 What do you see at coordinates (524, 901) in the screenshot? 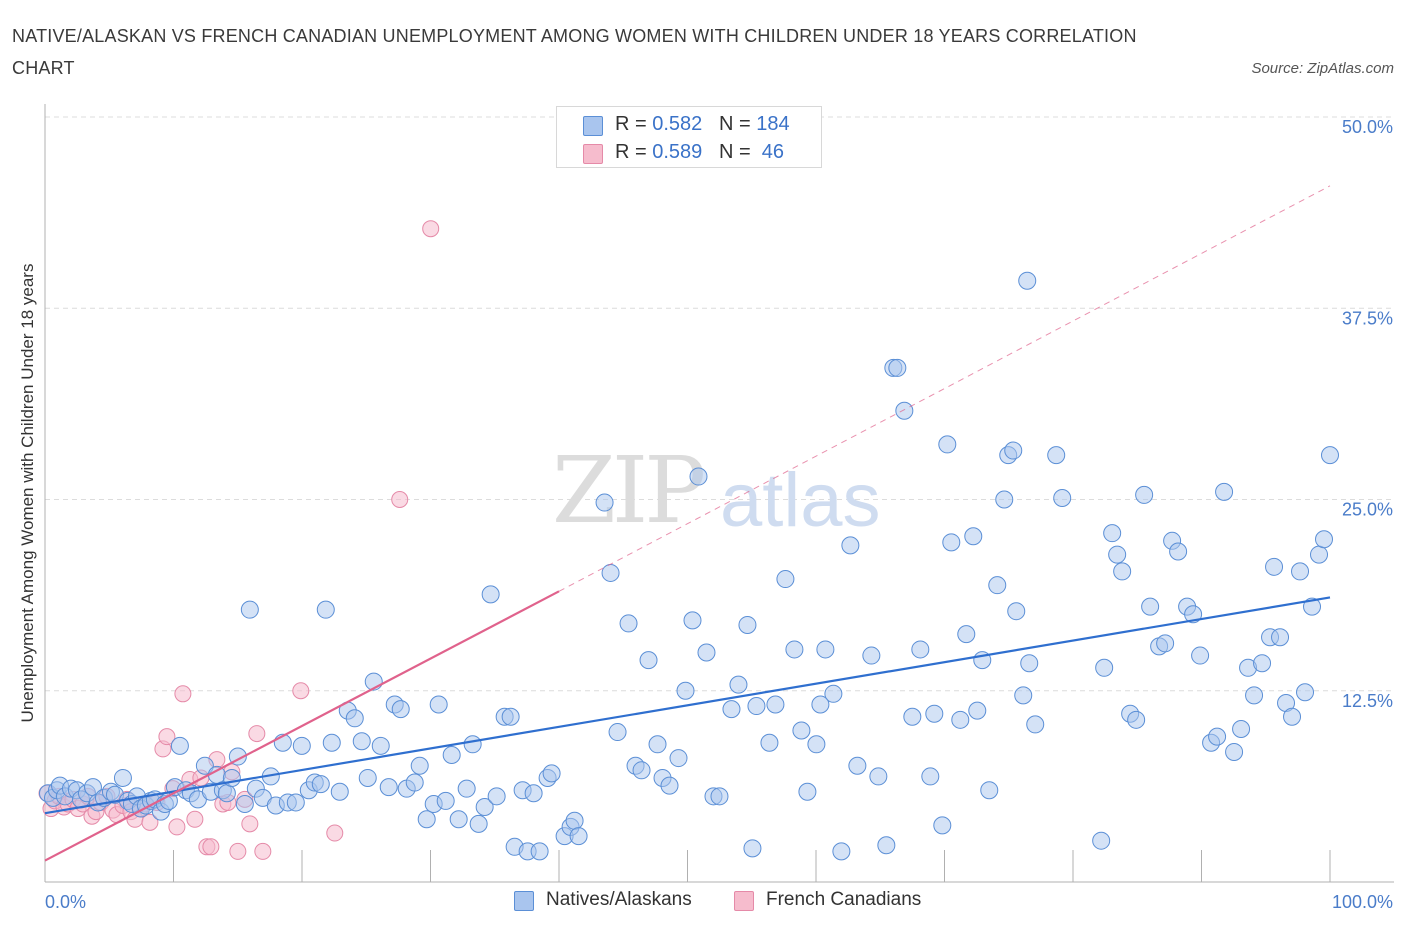
I see `bottom-legend-swatch-blue` at bounding box center [524, 901].